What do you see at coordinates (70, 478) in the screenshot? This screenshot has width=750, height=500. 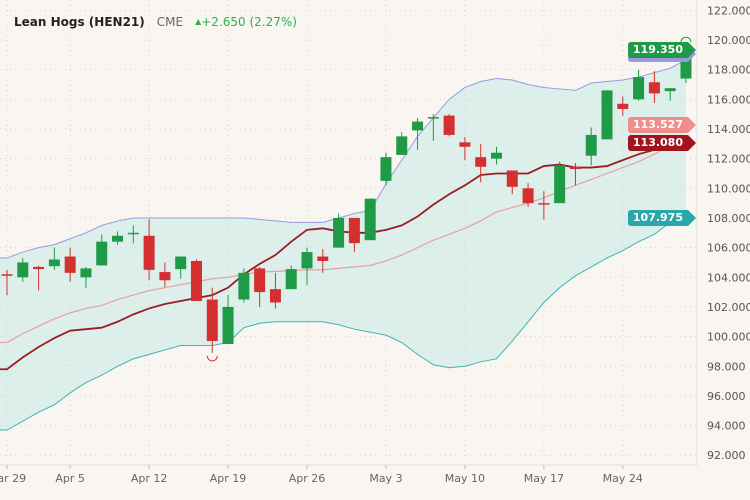 I see `x-tick-label: Apr 5` at bounding box center [70, 478].